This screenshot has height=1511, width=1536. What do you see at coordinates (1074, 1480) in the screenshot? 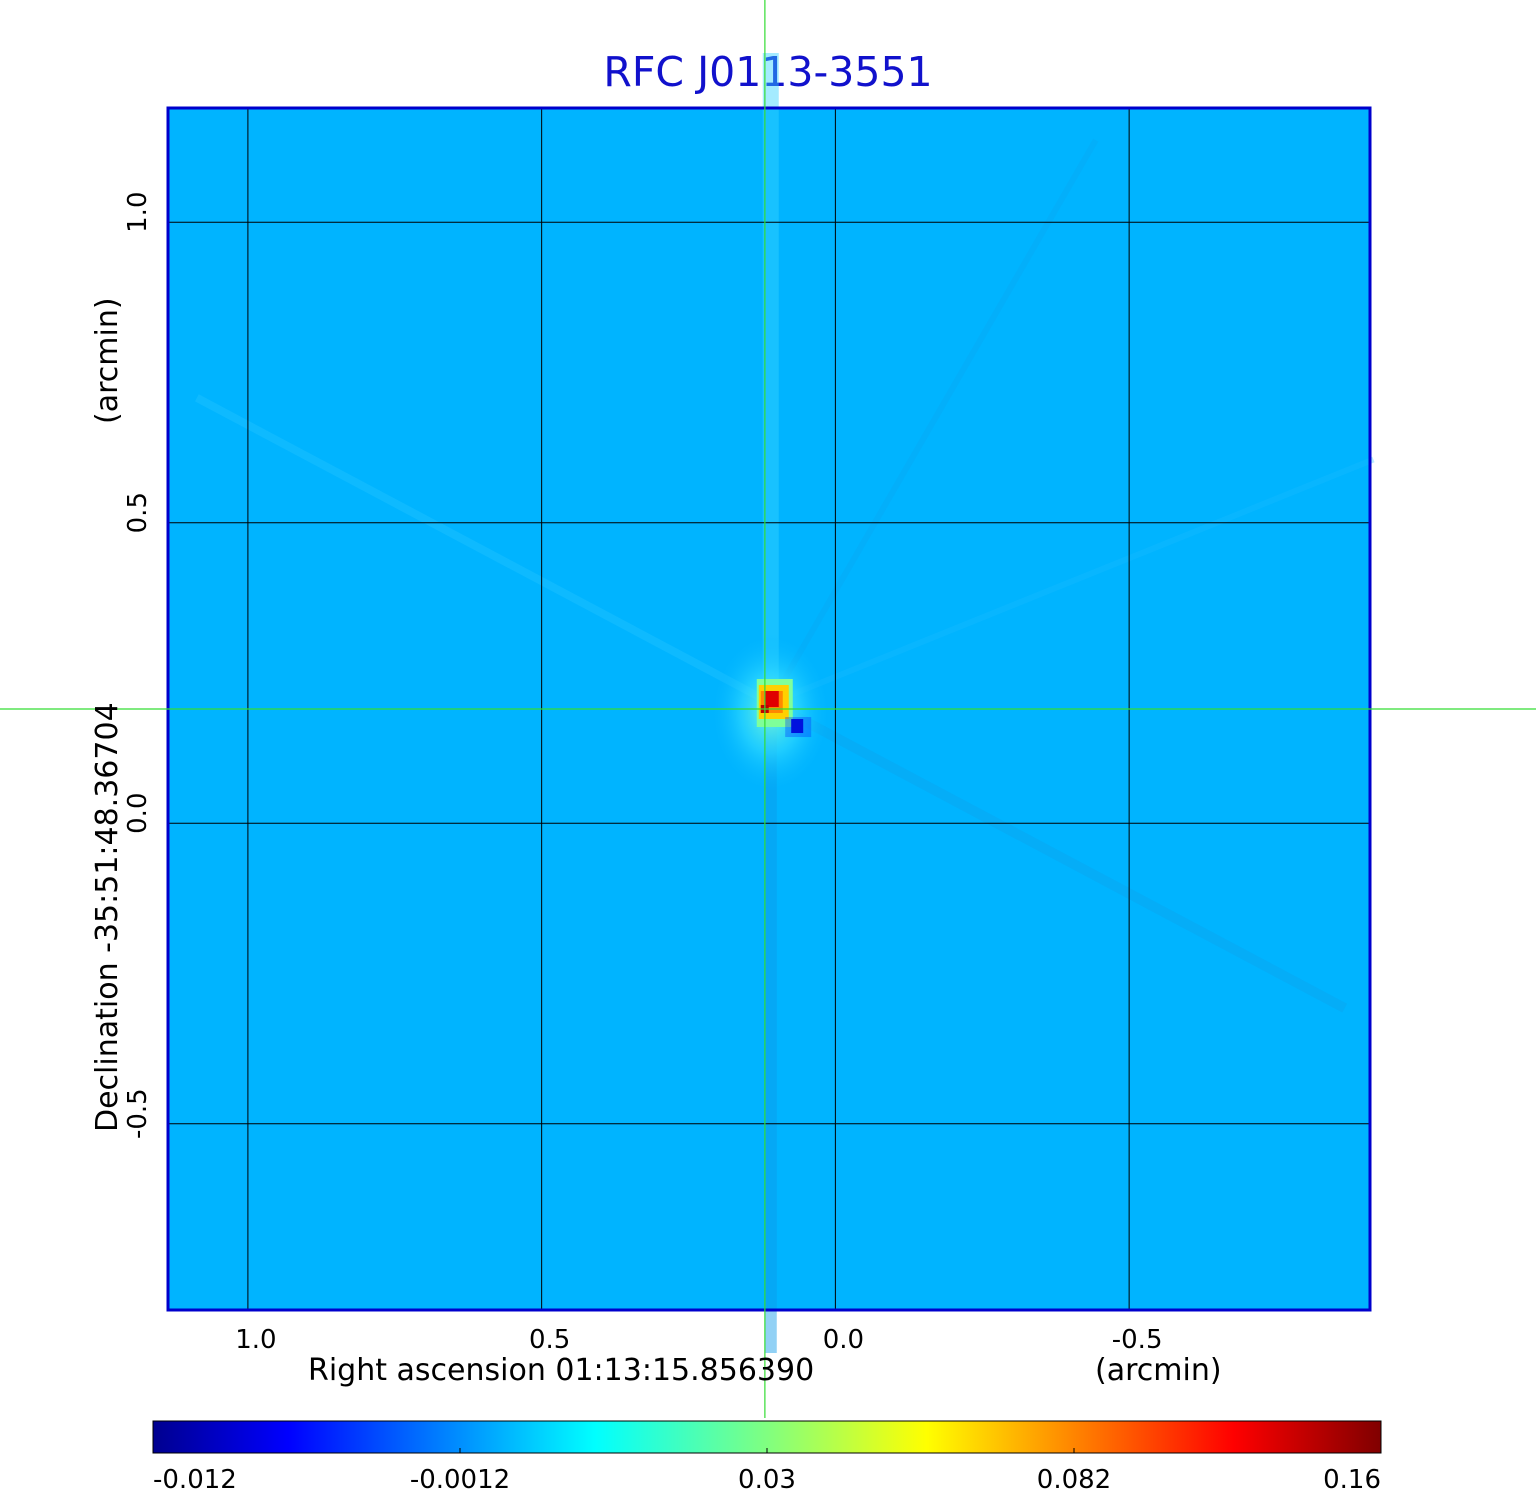
I see `colorbar-tick-label: 0.082` at bounding box center [1074, 1480].